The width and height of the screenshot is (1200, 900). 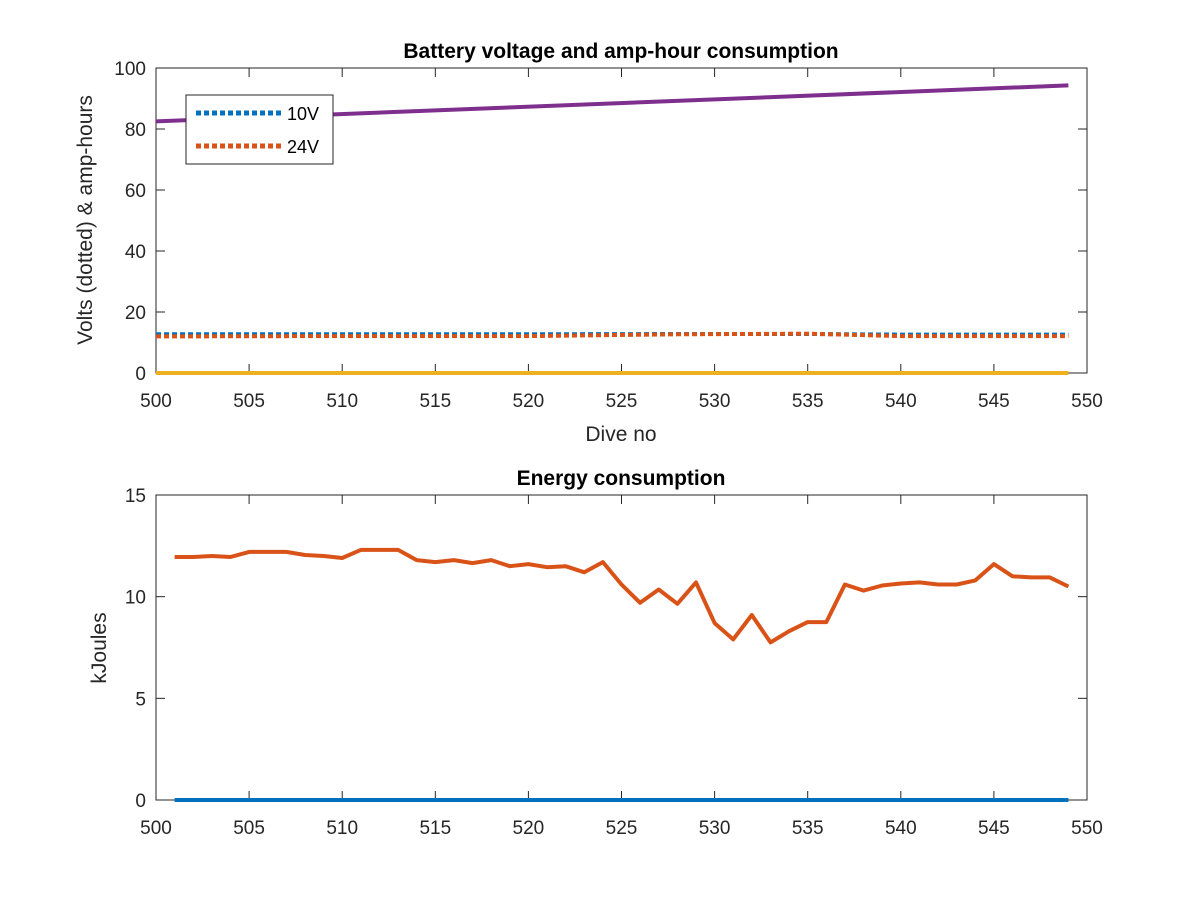 I want to click on bottom-x-tick-label: 540, so click(x=901, y=828).